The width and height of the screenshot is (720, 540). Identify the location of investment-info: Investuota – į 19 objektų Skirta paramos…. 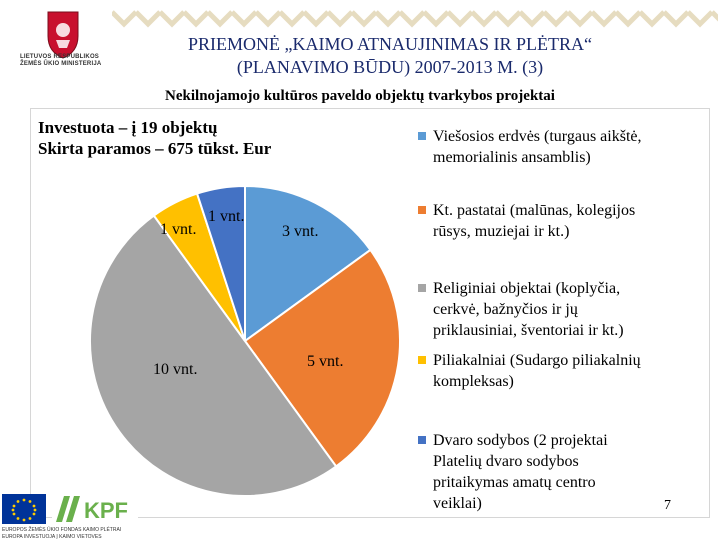
(154, 138).